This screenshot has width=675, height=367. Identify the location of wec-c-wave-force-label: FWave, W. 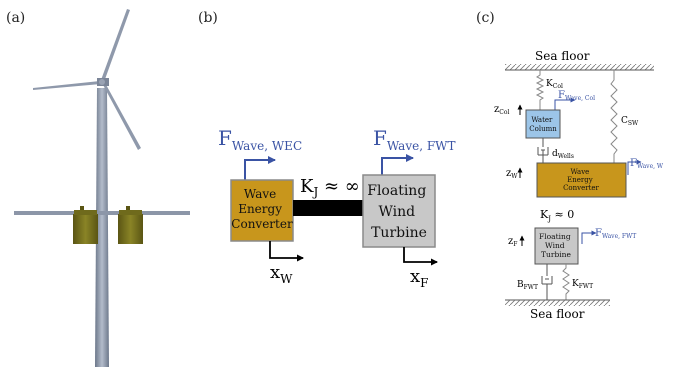
(647, 164).